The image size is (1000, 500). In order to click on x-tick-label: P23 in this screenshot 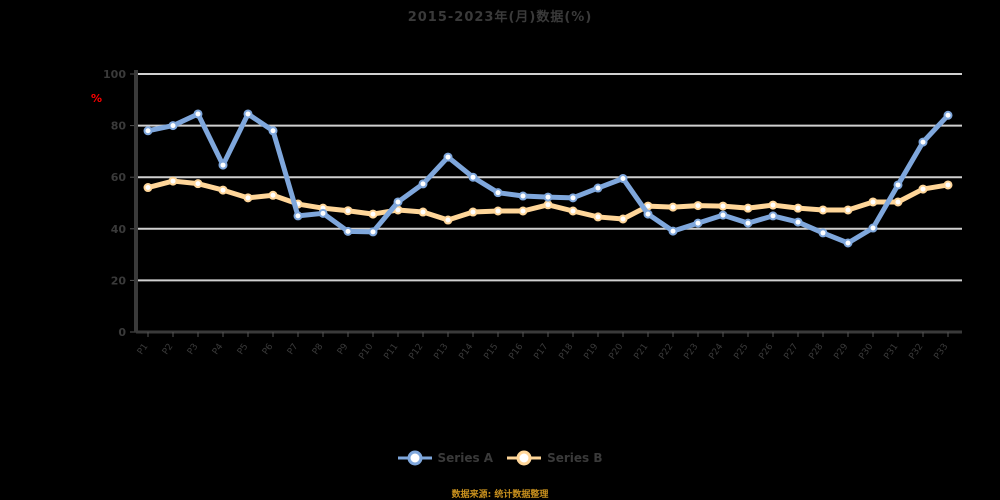, I will do `click(692, 352)`.